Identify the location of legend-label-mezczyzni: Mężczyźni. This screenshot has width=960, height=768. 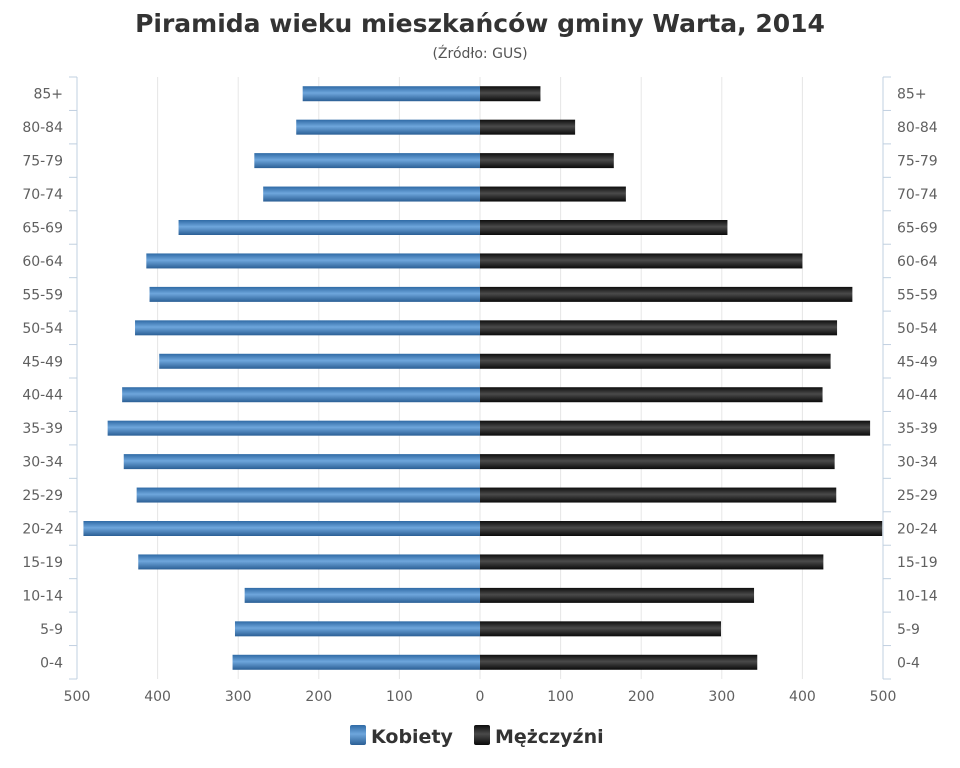
(549, 737).